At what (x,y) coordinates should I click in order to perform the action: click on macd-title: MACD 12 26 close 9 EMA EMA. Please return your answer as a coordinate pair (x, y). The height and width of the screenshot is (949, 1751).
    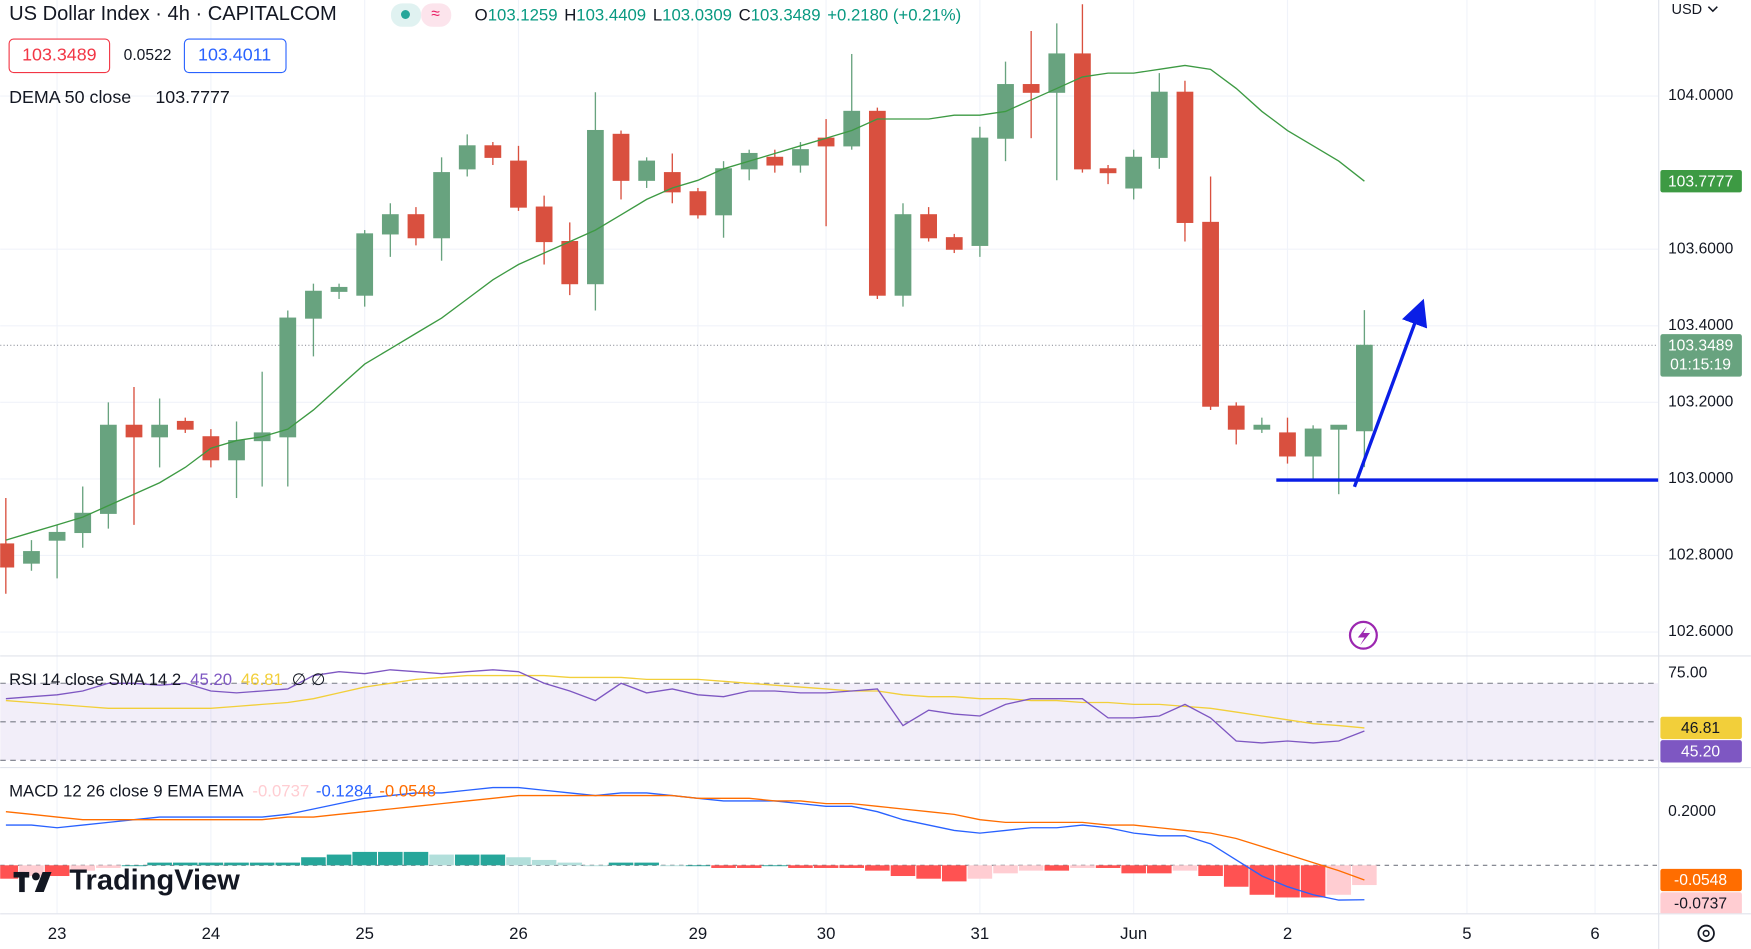
    Looking at the image, I should click on (126, 791).